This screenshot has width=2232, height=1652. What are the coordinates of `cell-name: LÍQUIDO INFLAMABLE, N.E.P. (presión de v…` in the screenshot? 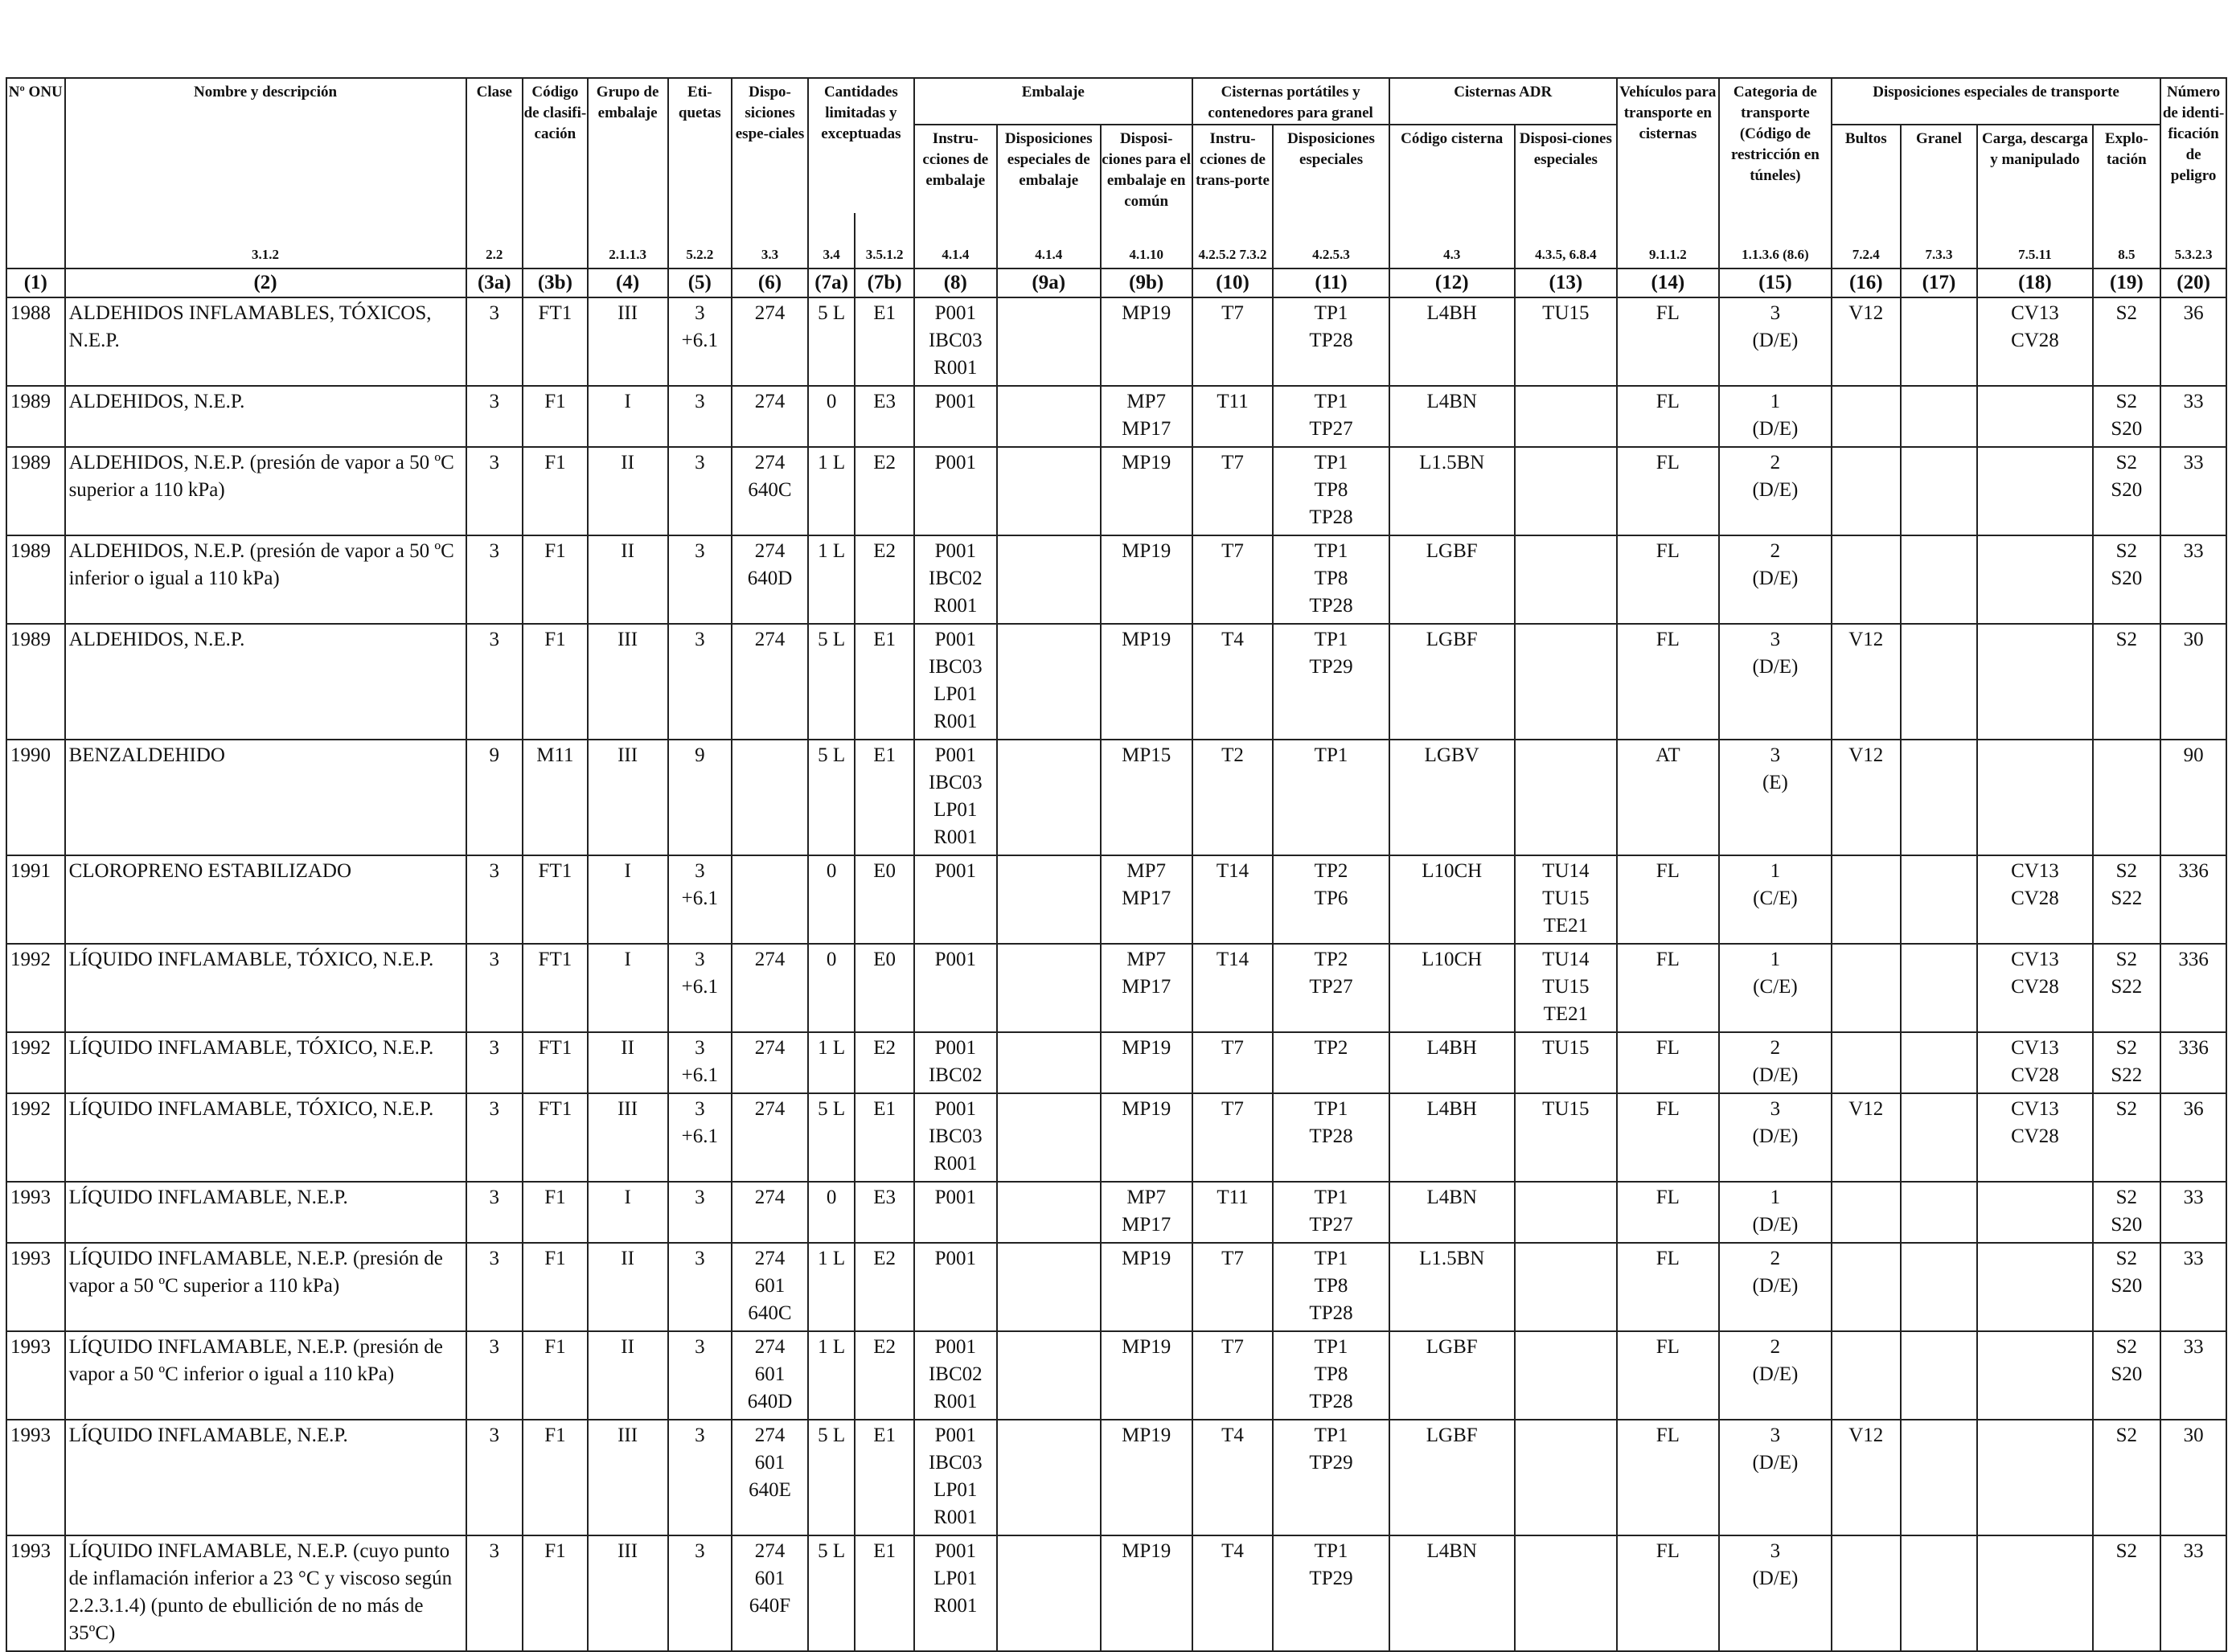 It's located at (266, 1375).